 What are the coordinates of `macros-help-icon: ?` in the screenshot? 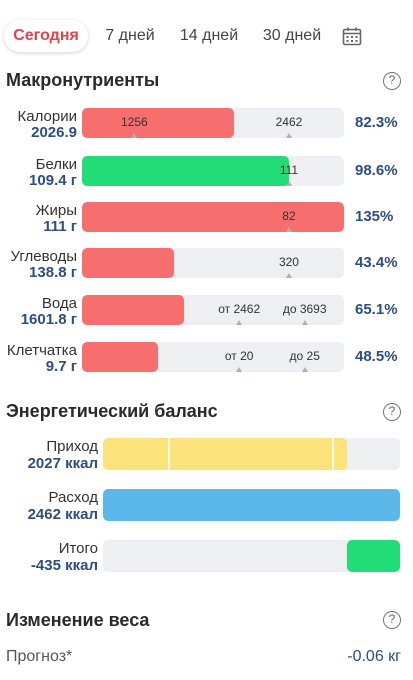 It's located at (392, 81).